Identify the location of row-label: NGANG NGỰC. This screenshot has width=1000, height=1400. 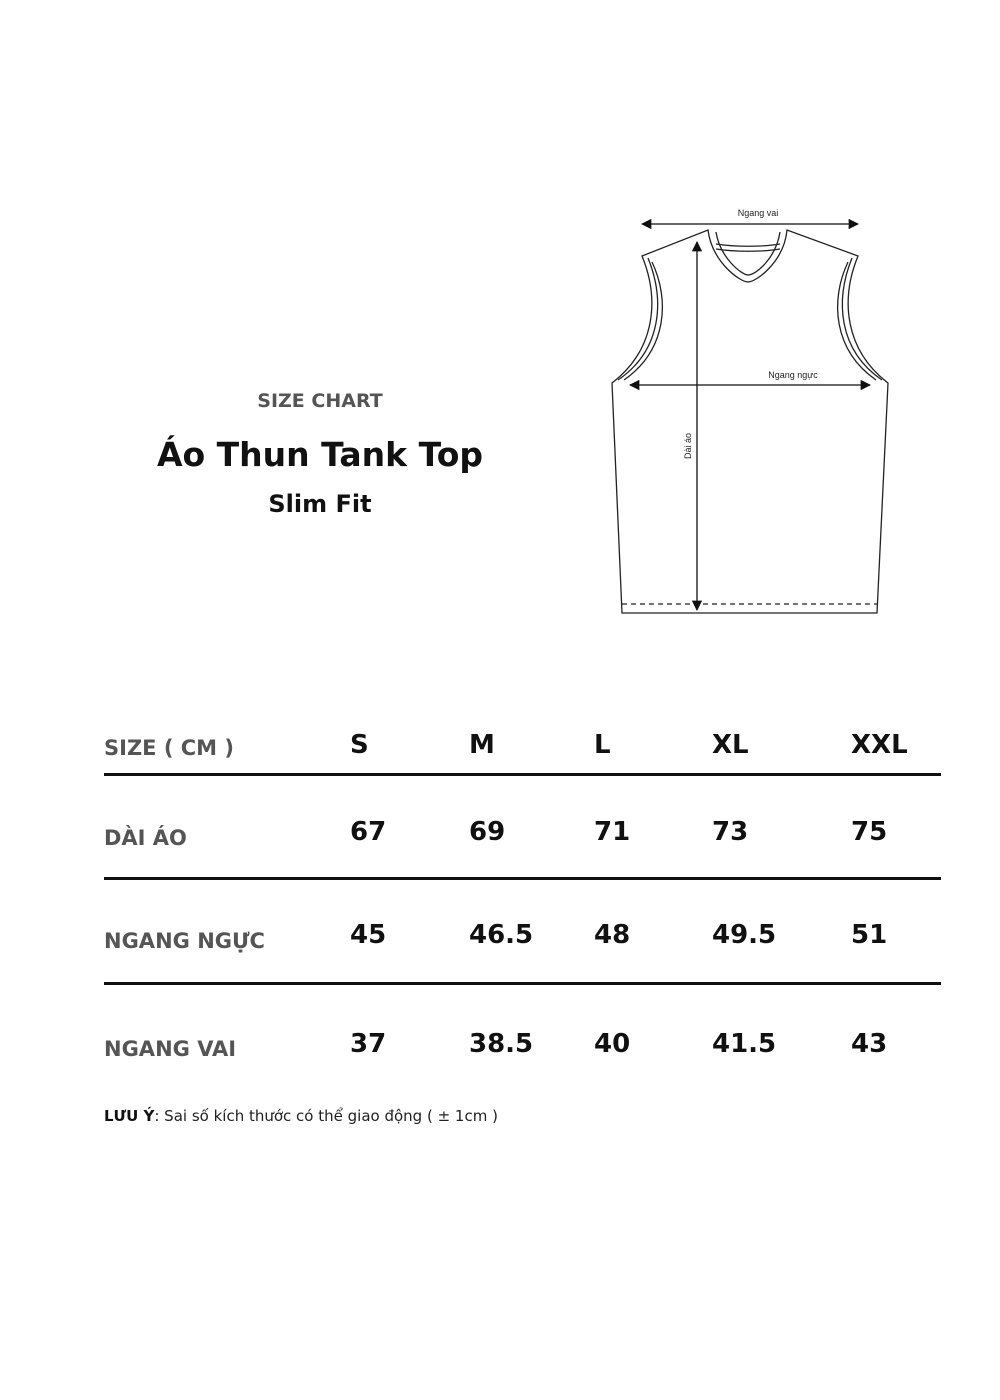
(184, 941).